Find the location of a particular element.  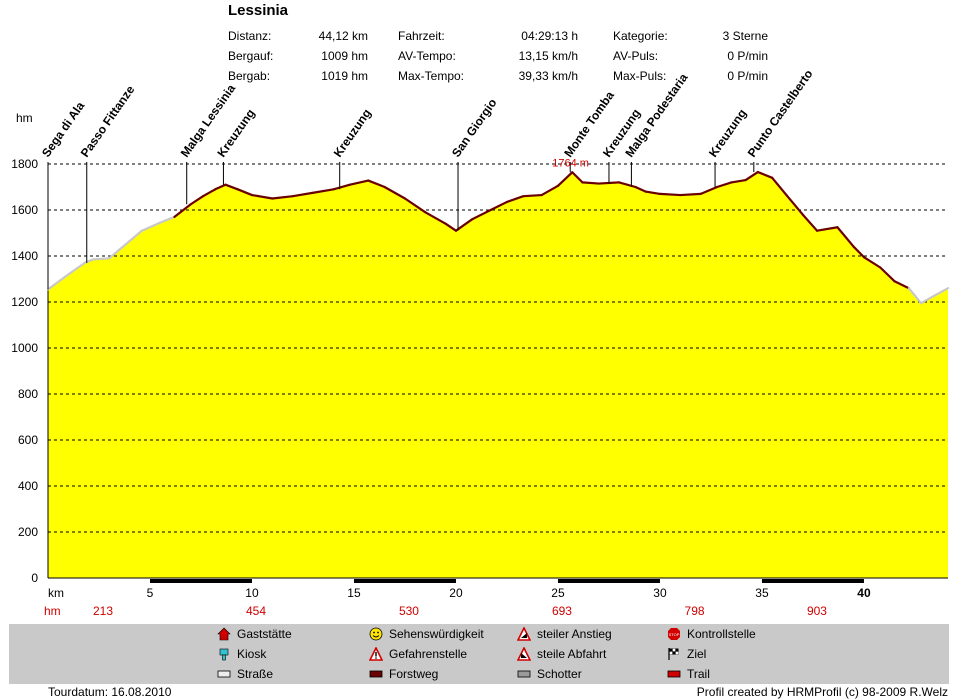

hm-row-label: hm is located at coordinates (52, 611).